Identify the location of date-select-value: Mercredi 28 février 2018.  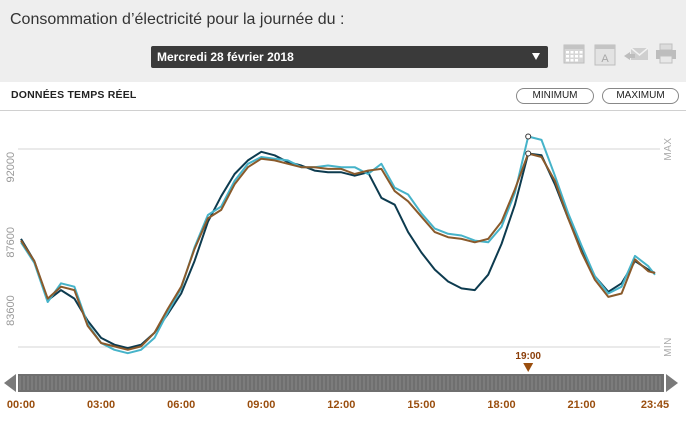
(225, 57).